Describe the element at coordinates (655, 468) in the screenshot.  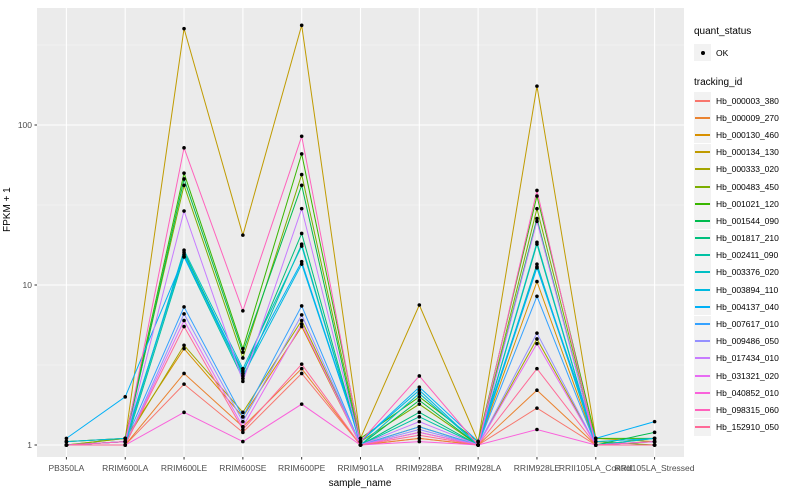
I see `x-tick-label: RRII105LA_Stressed` at that location.